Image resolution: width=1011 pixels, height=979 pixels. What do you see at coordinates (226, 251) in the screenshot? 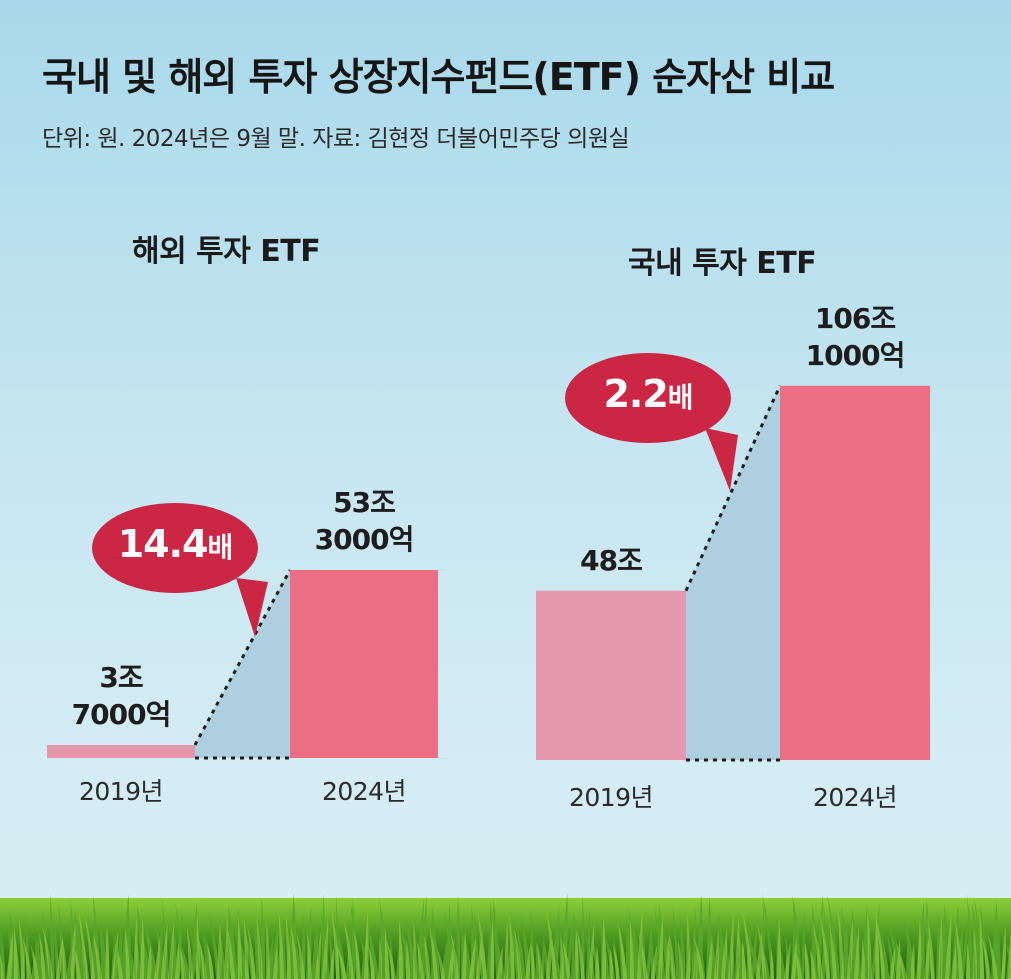
I see `chart-title-overseas: 해외 투자 ETF` at bounding box center [226, 251].